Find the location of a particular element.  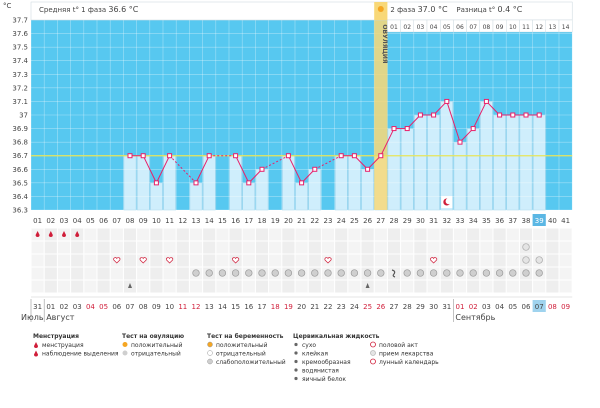

calendar-date-label: 21 is located at coordinates (314, 307).